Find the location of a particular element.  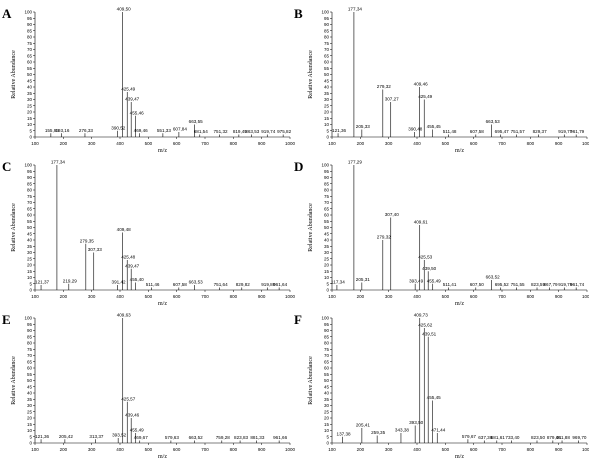

y-tick-label: 10 is located at coordinates (30, 124).